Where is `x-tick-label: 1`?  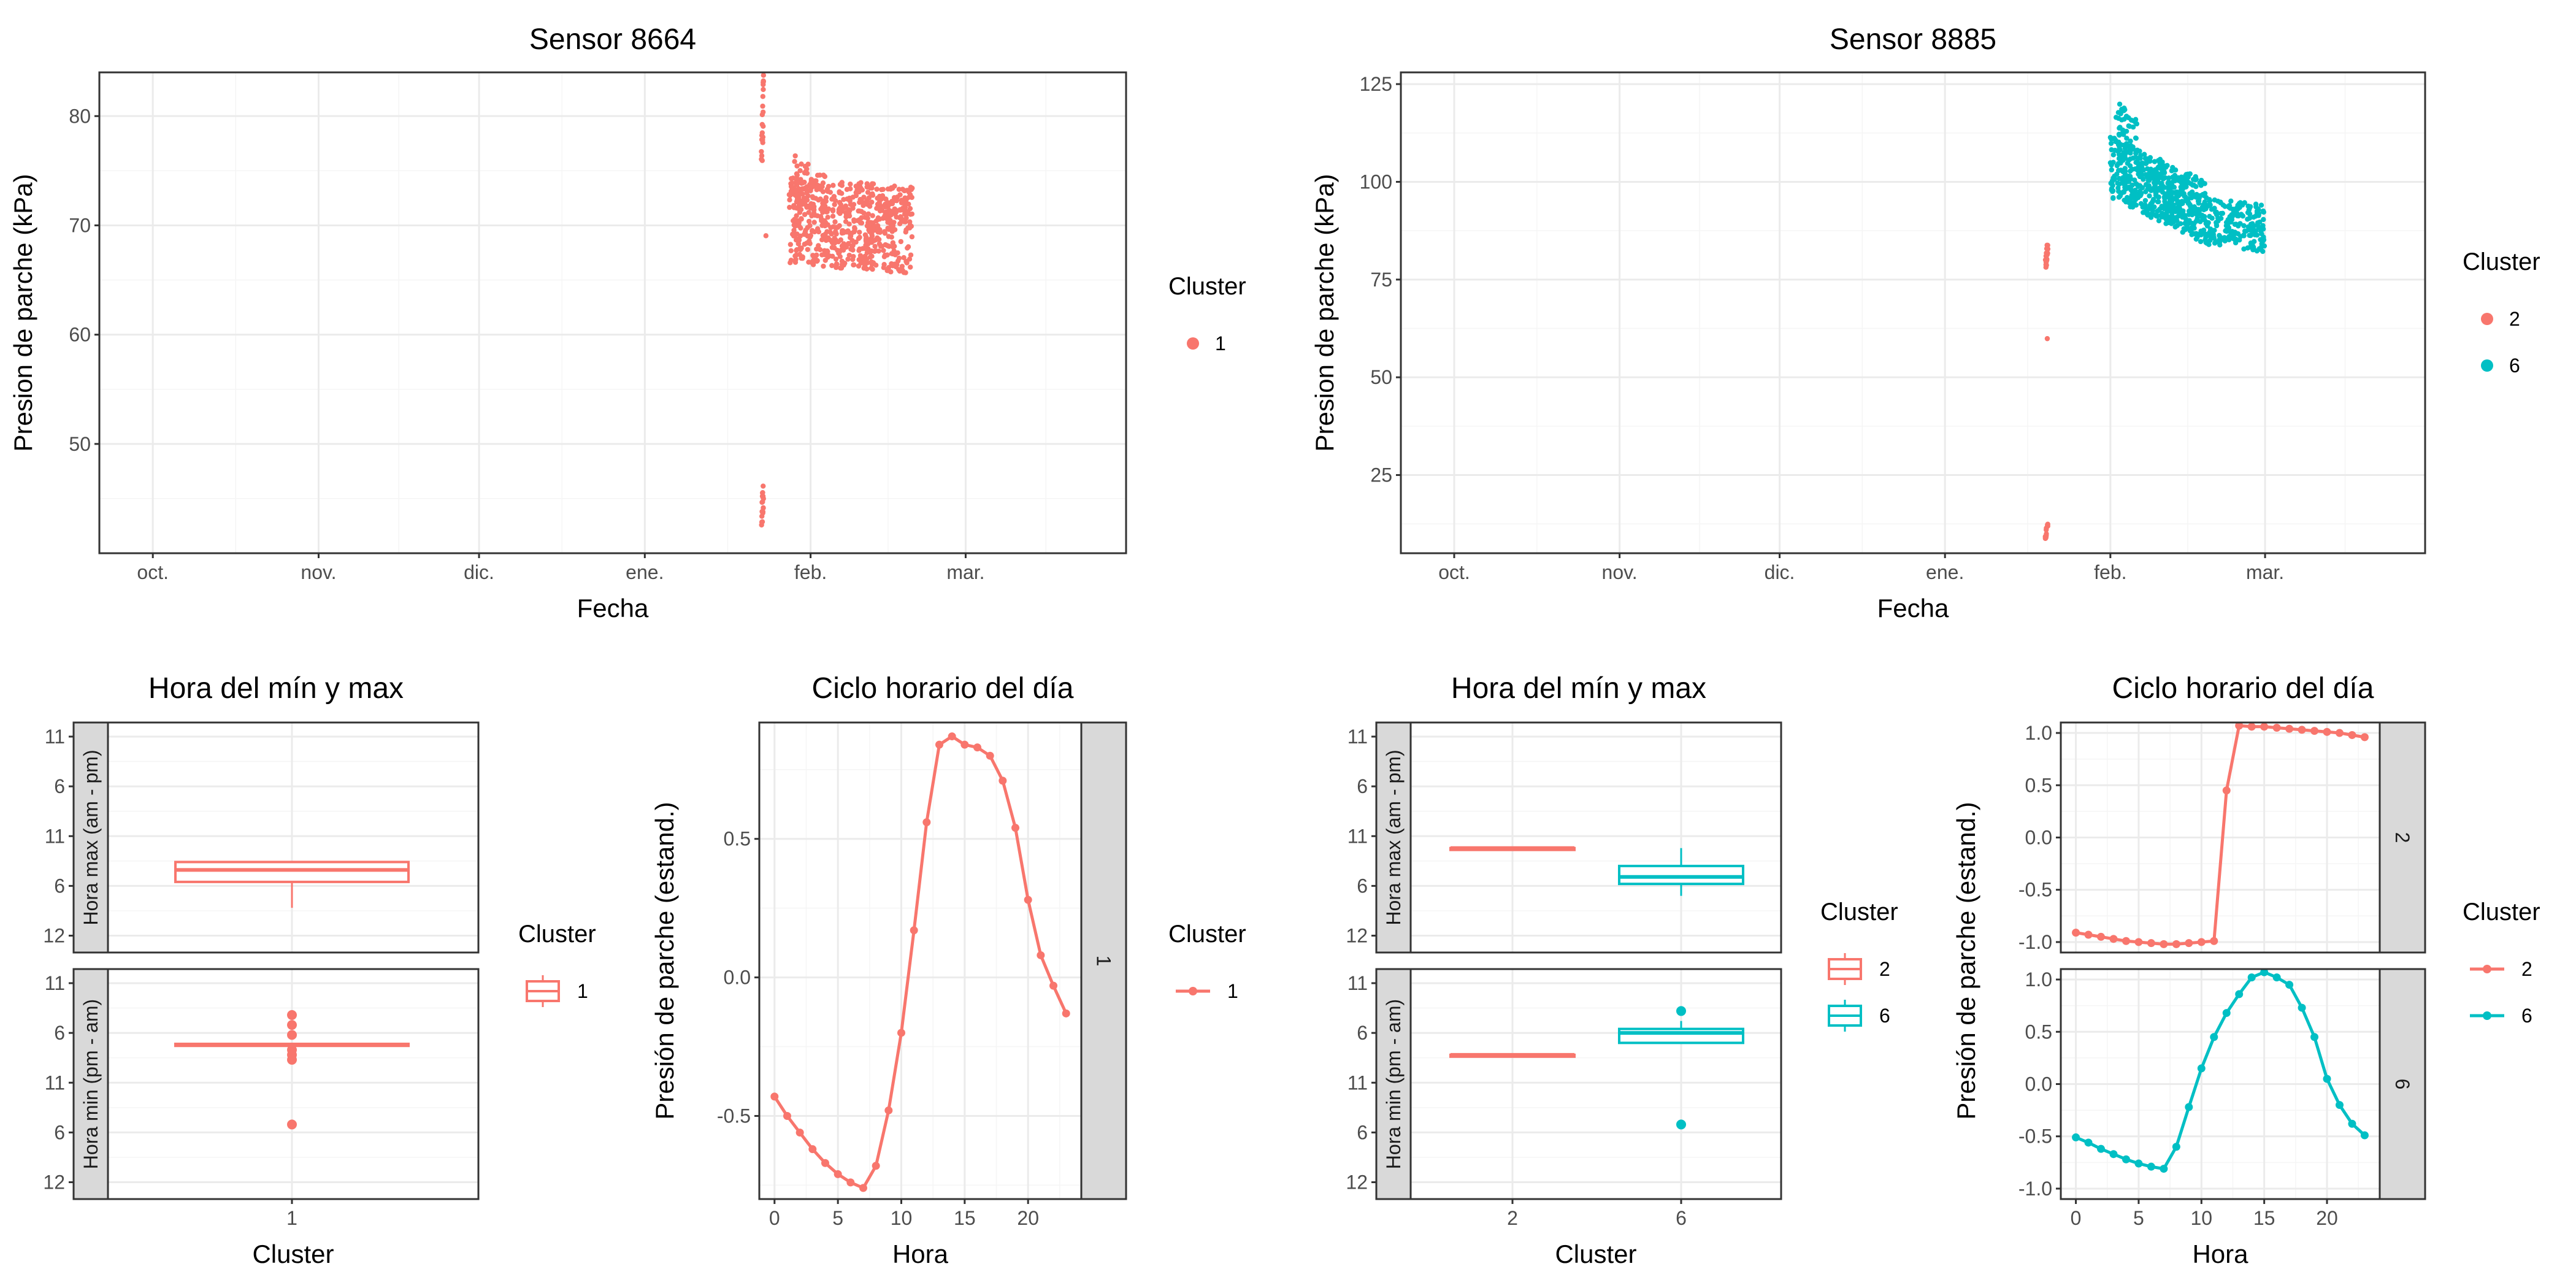 x-tick-label: 1 is located at coordinates (291, 1218).